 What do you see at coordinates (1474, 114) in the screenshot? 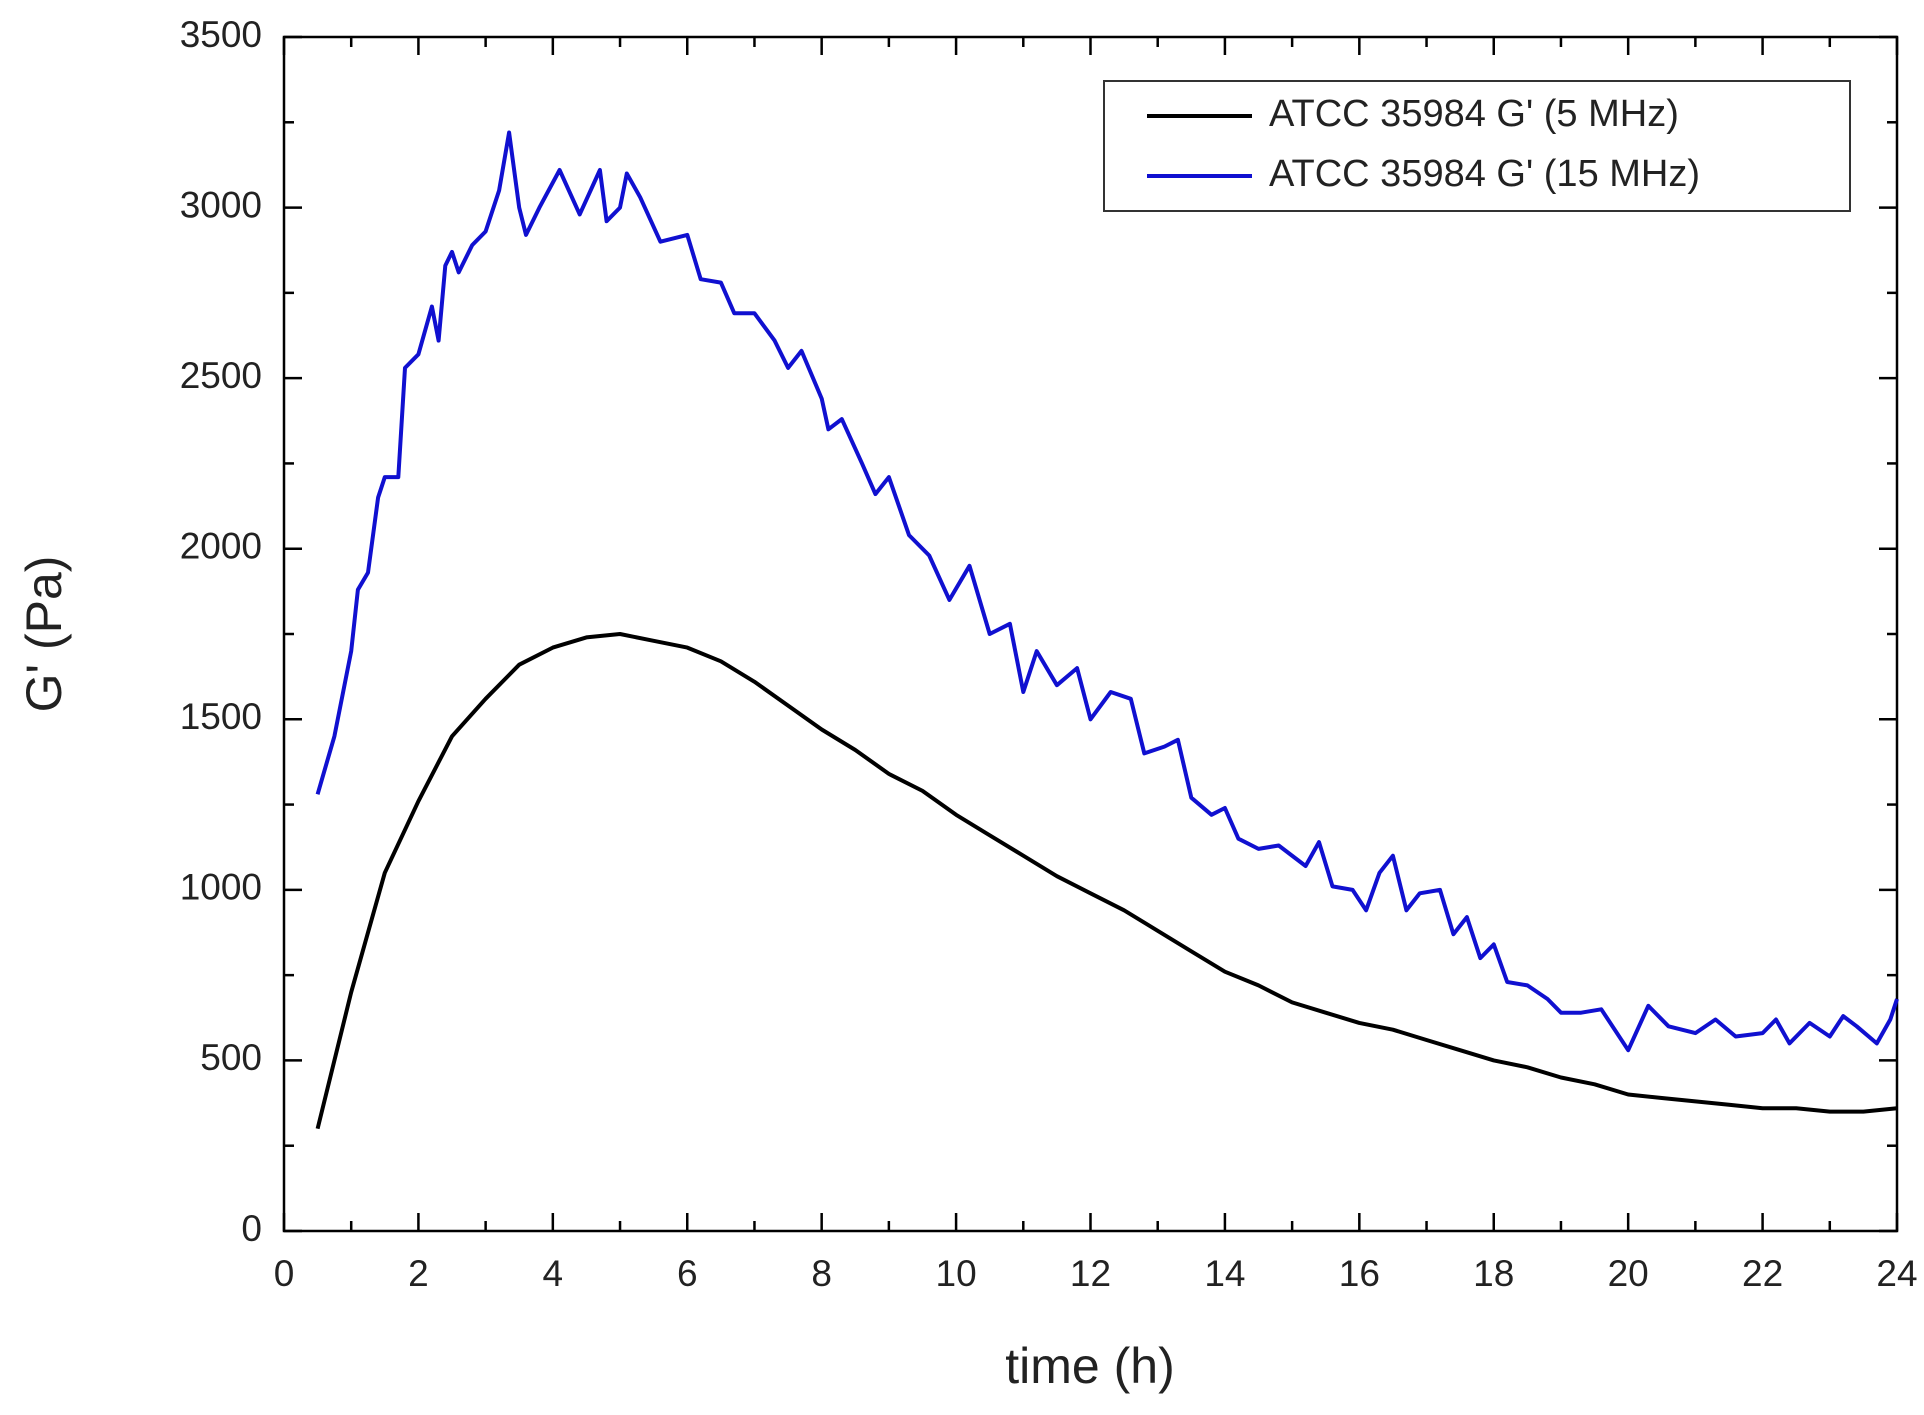
I see `legend-label: ATCC 35984 G' (5 MHz)` at bounding box center [1474, 114].